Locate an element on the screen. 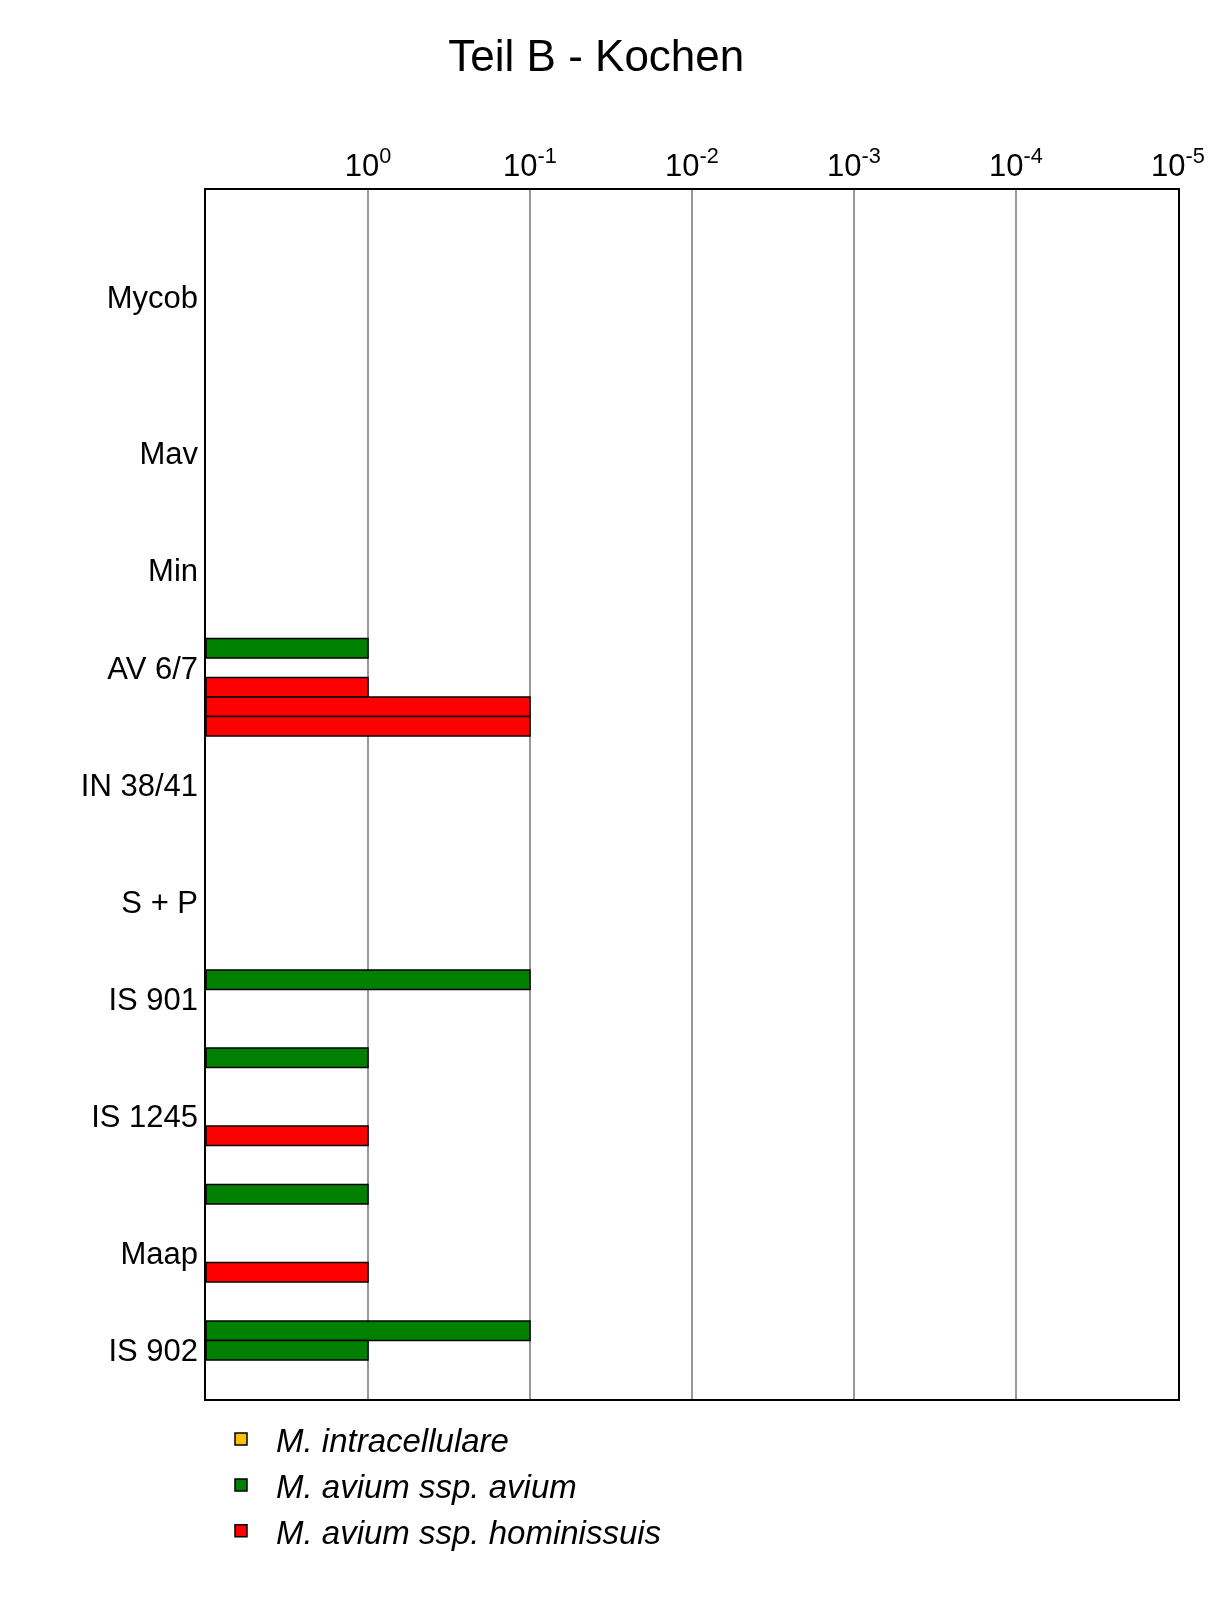  x-tick-label: 10$^{-2}$ is located at coordinates (692, 162).